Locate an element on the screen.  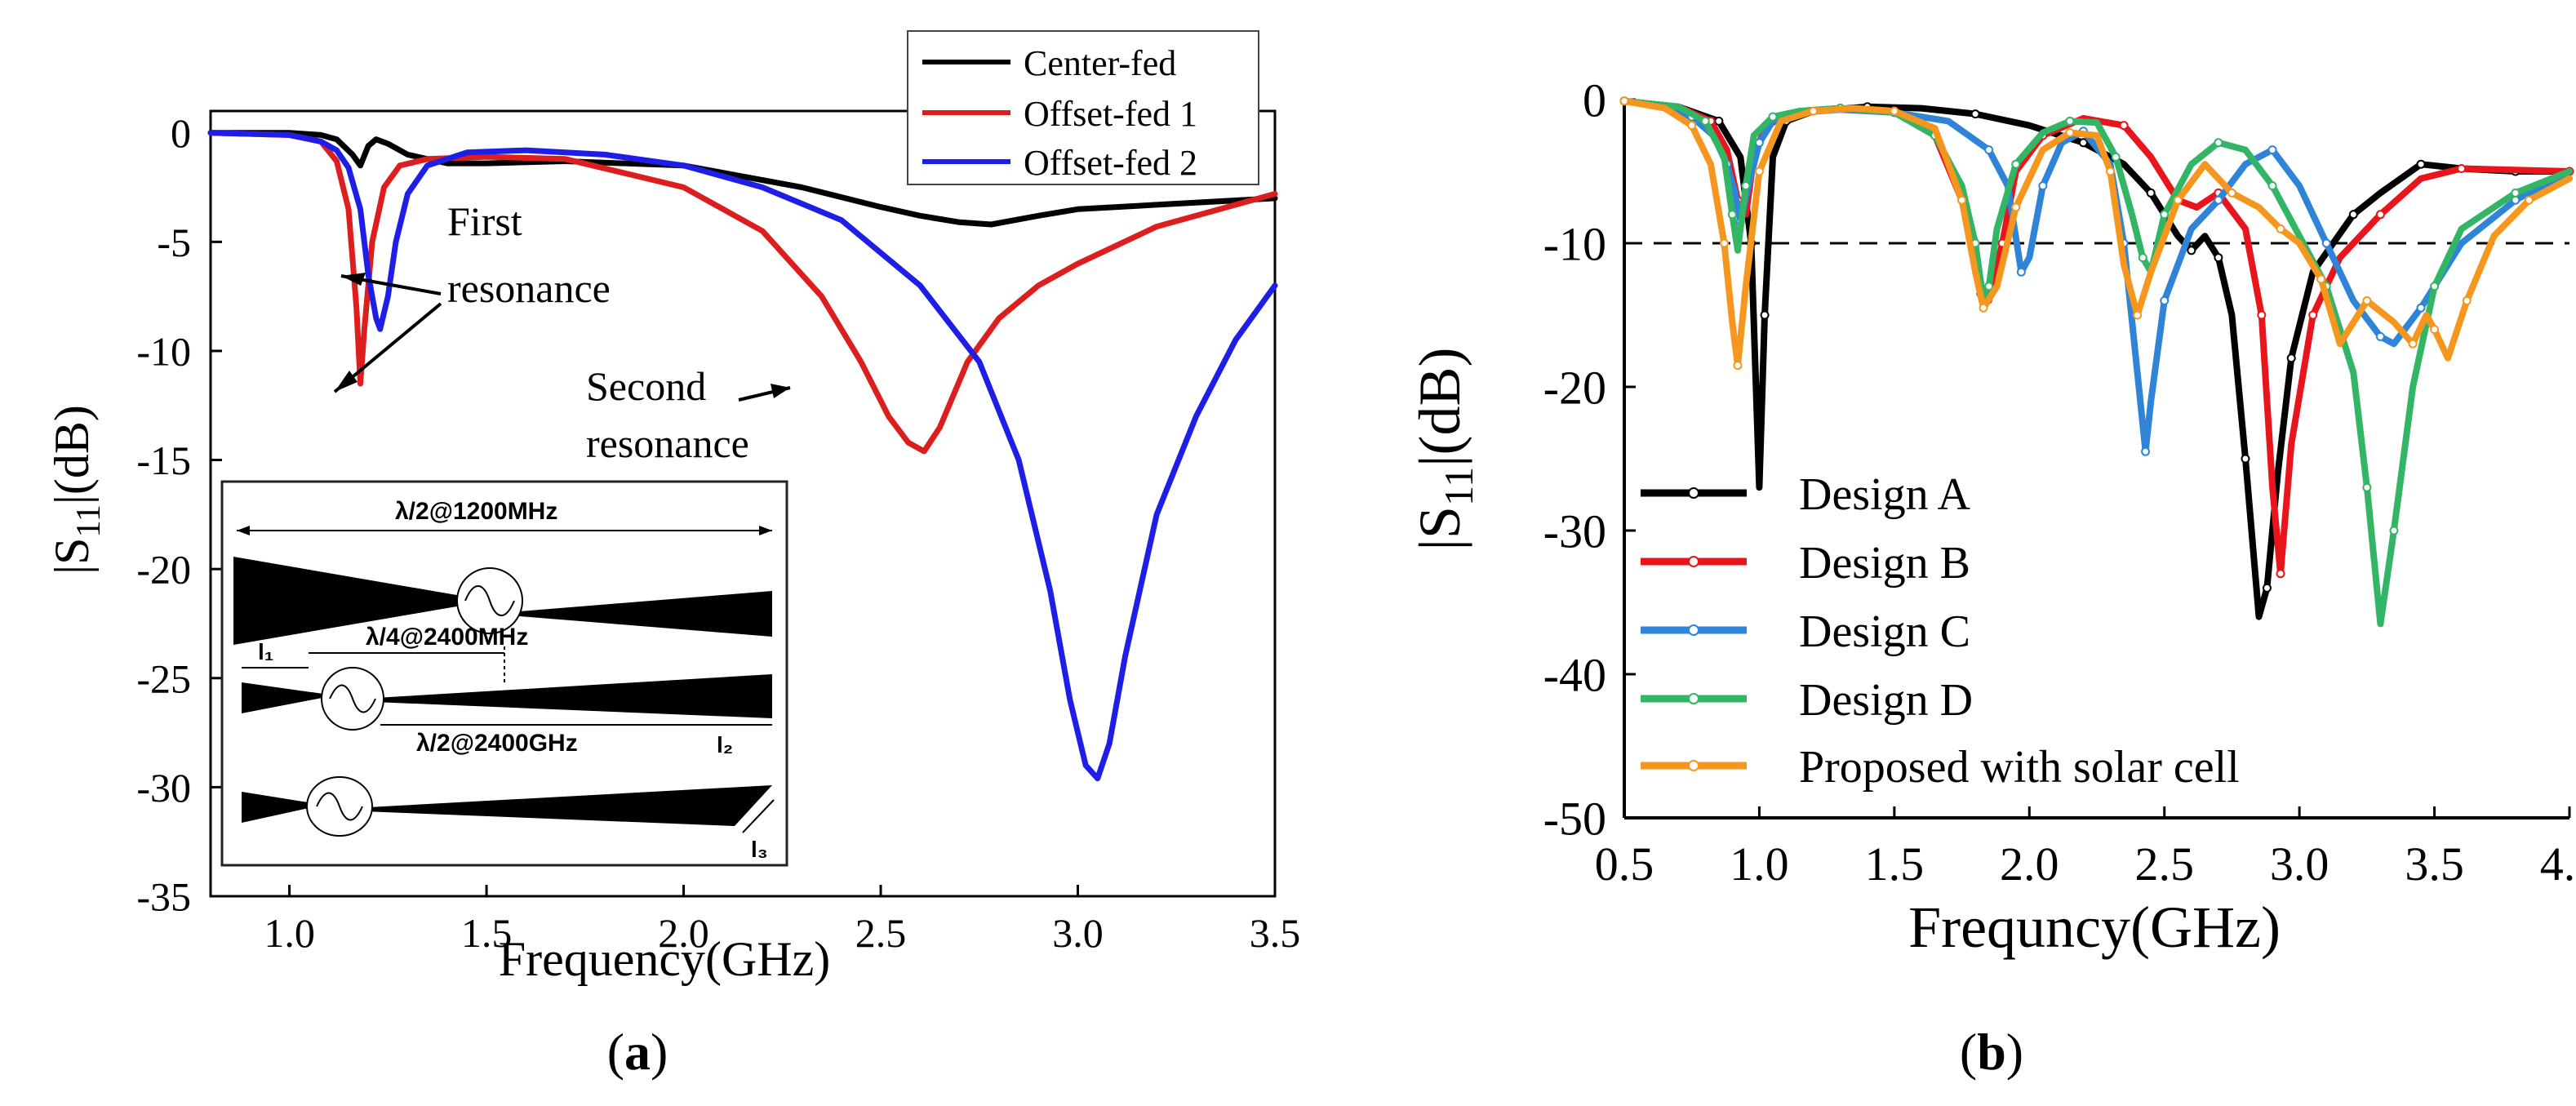
panel-a-x-tick-label: 3.0 is located at coordinates (1078, 933).